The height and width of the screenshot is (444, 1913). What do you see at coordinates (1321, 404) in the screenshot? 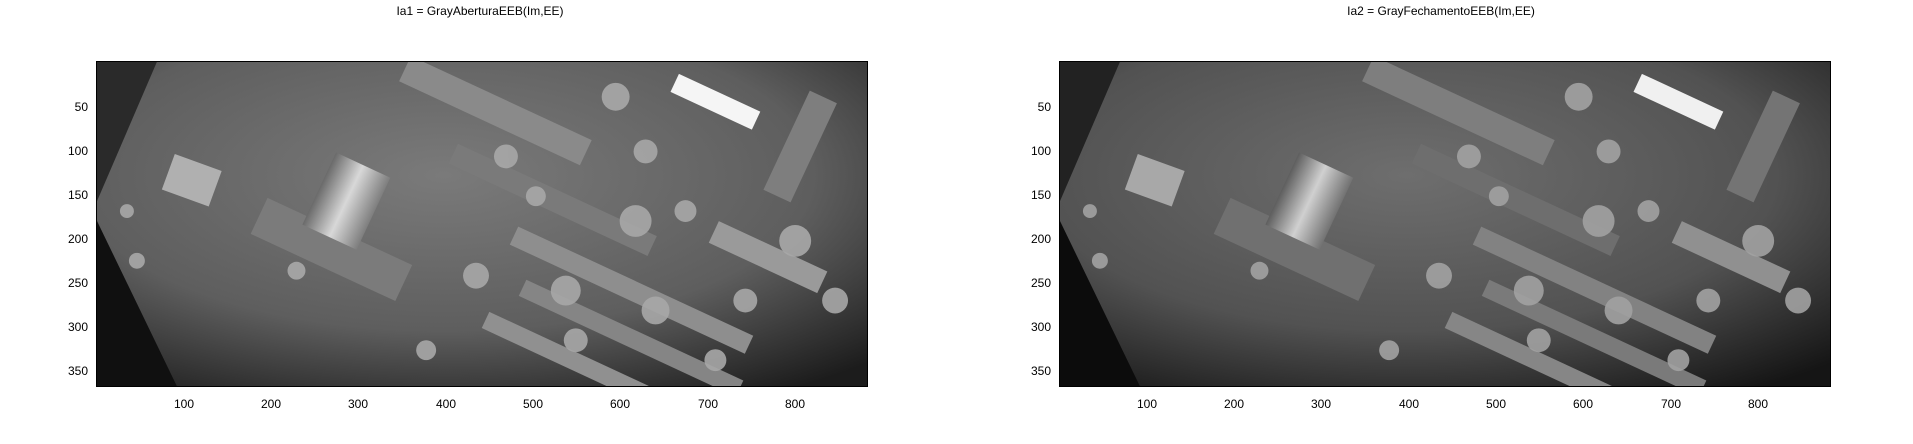
I see `right-xtick-300: 300` at bounding box center [1321, 404].